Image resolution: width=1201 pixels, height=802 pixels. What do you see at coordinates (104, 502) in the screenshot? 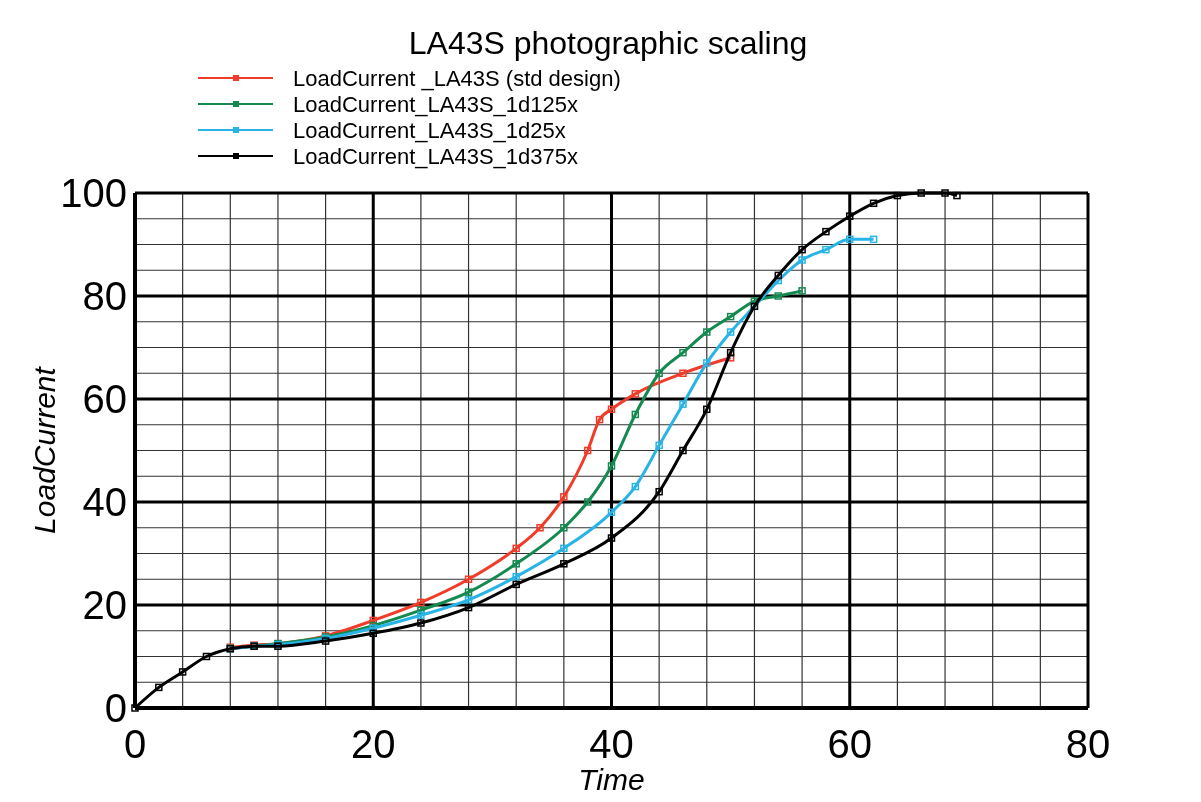
I see `y-tick-label: 40` at bounding box center [104, 502].